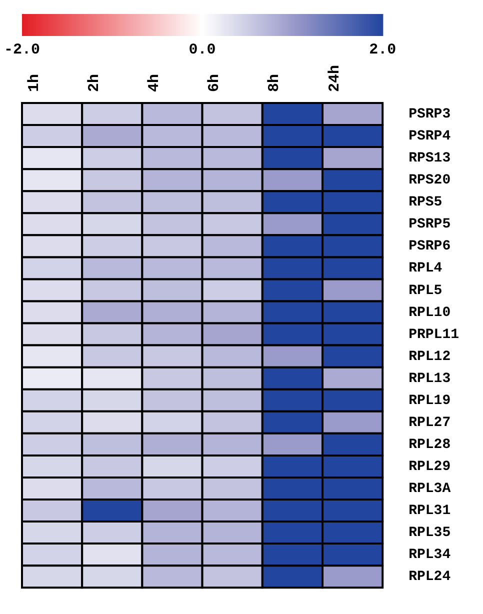 The height and width of the screenshot is (614, 483). I want to click on y-tick-label: PSRP6, so click(429, 246).